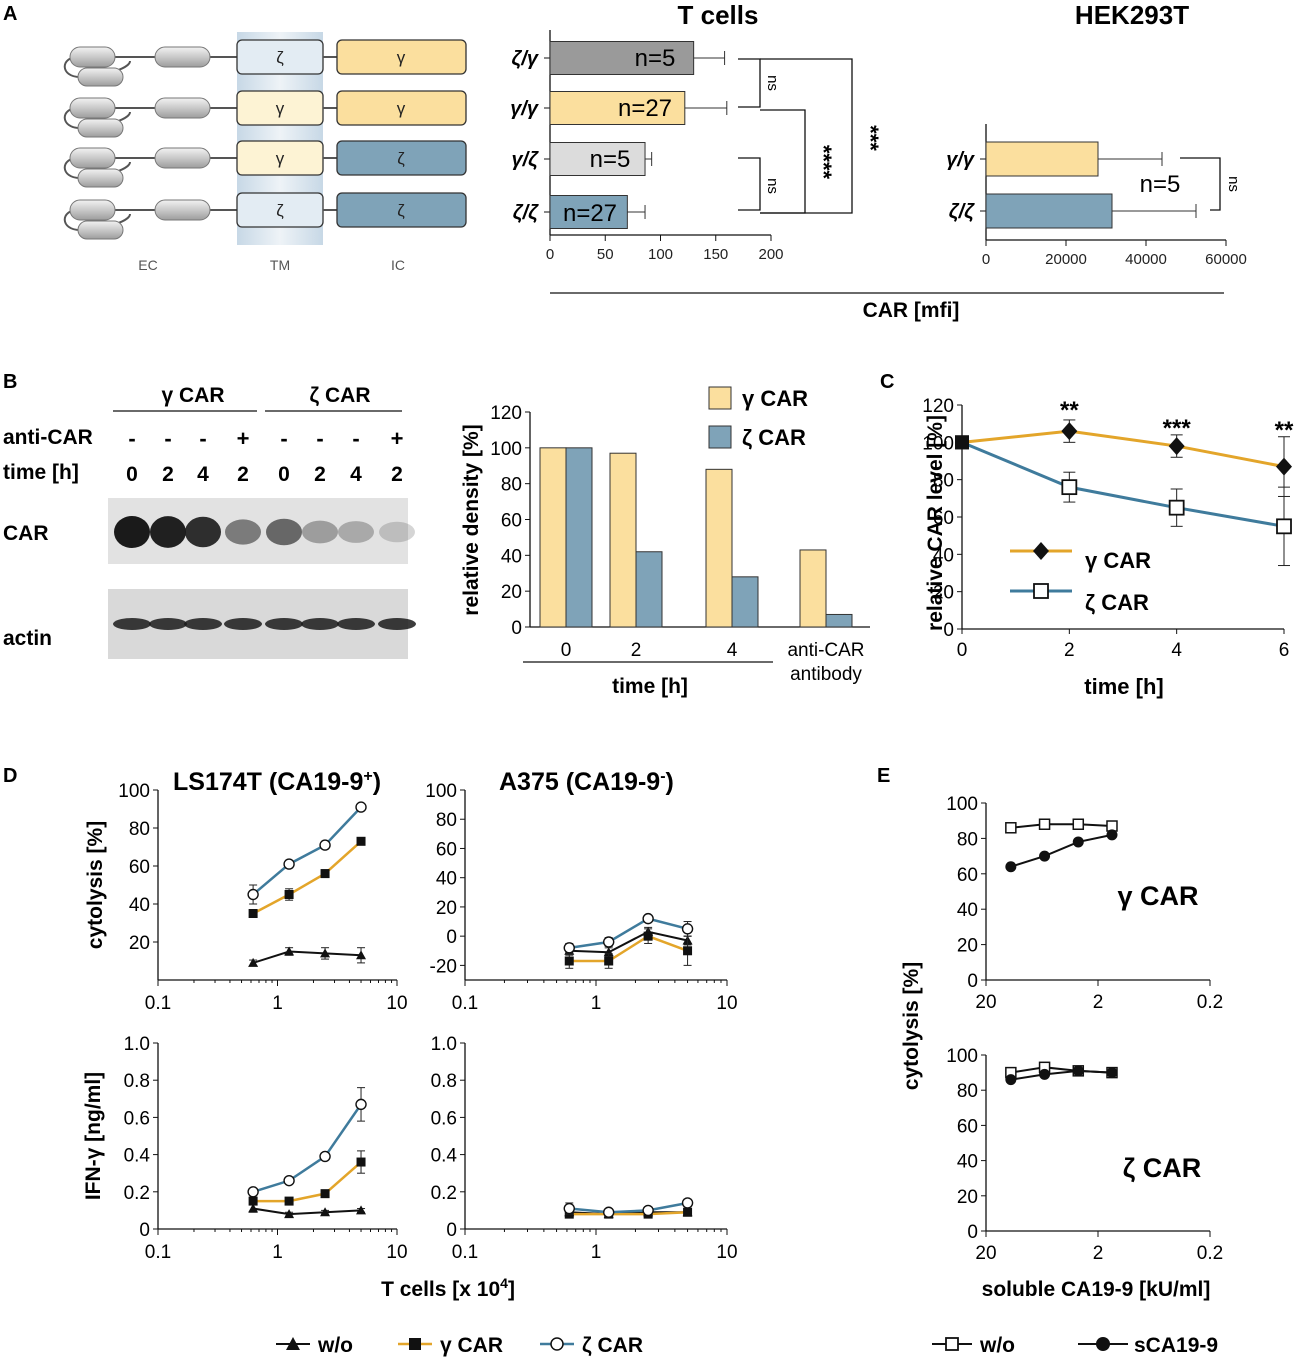  Describe the element at coordinates (636, 650) in the screenshot. I see `x-category-label: 2` at that location.